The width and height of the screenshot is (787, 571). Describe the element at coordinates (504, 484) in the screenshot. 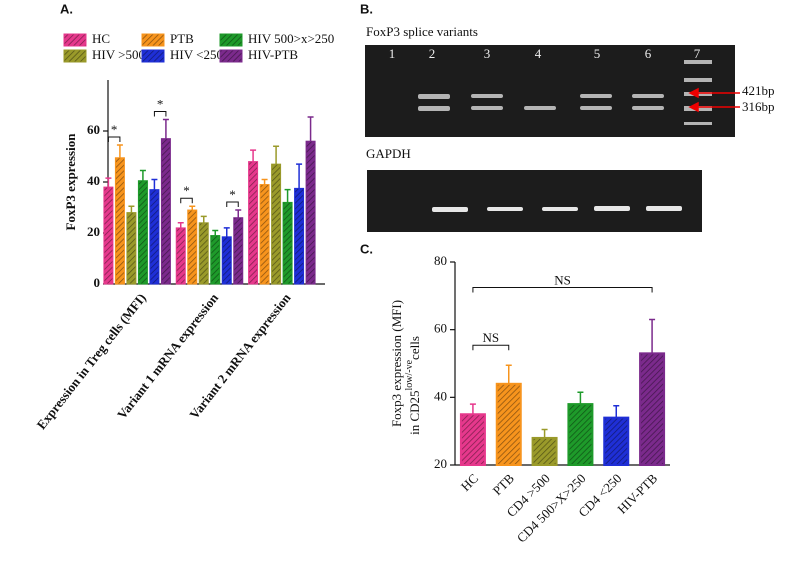

I see `x-tick-label: PTB` at that location.